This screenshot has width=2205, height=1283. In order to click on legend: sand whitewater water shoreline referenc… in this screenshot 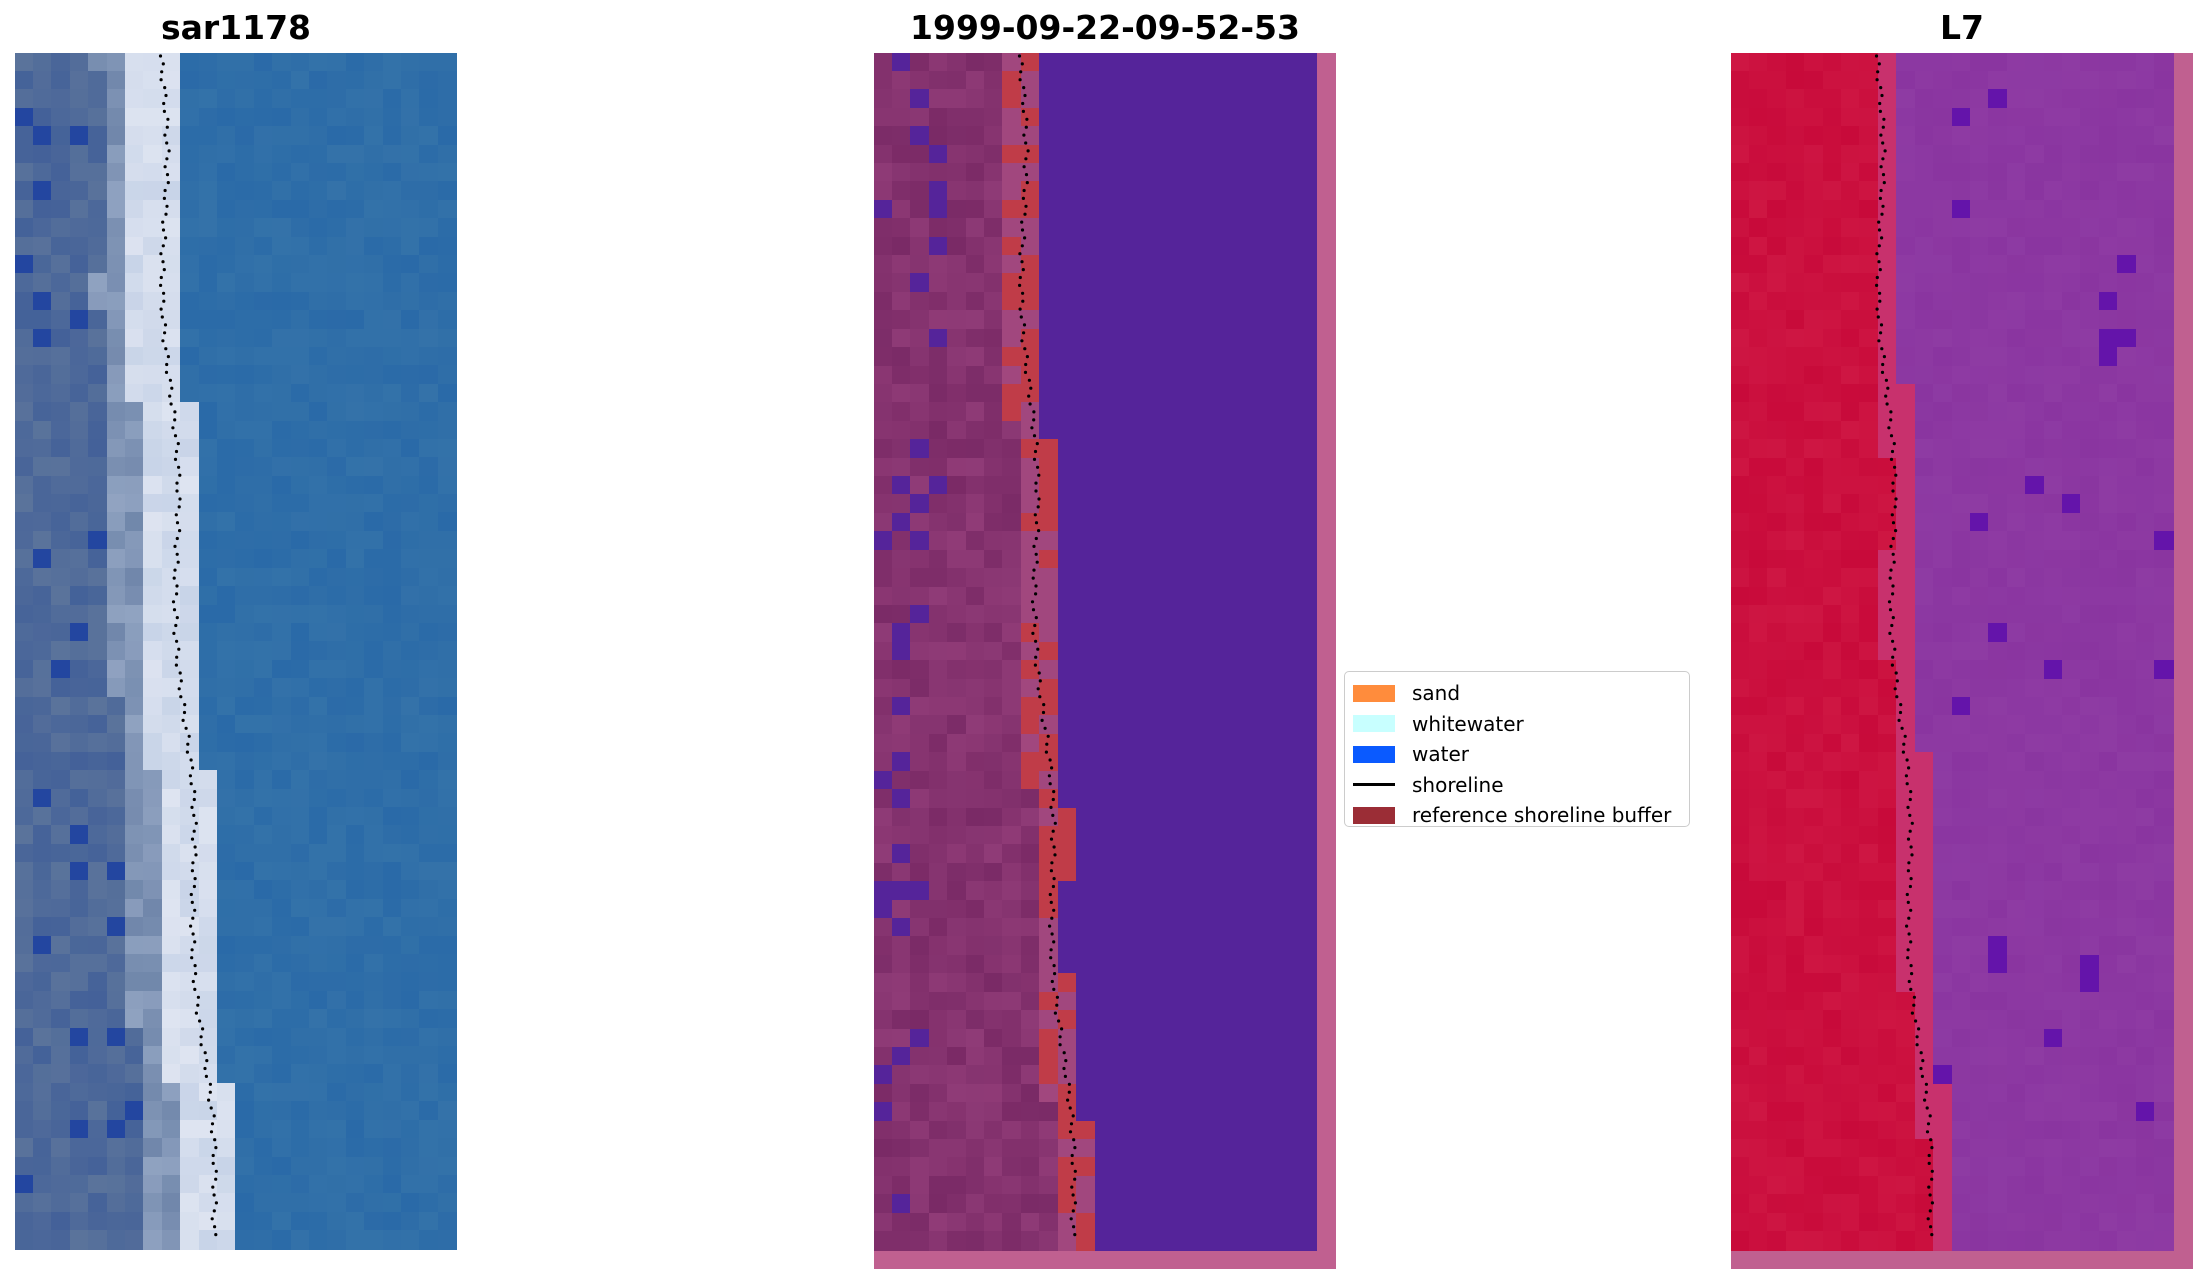, I will do `click(1517, 749)`.